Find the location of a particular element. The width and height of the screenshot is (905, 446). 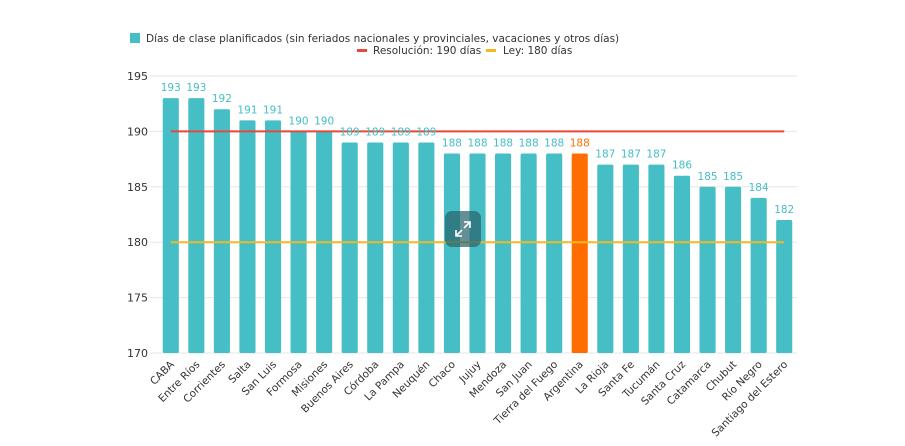

data-label: 186 is located at coordinates (682, 166).